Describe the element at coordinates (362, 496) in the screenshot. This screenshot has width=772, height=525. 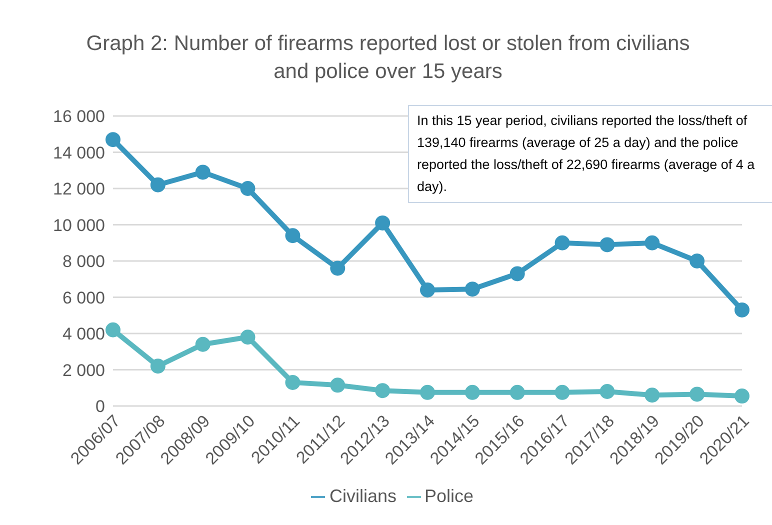
I see `legend-label: Civilians` at that location.